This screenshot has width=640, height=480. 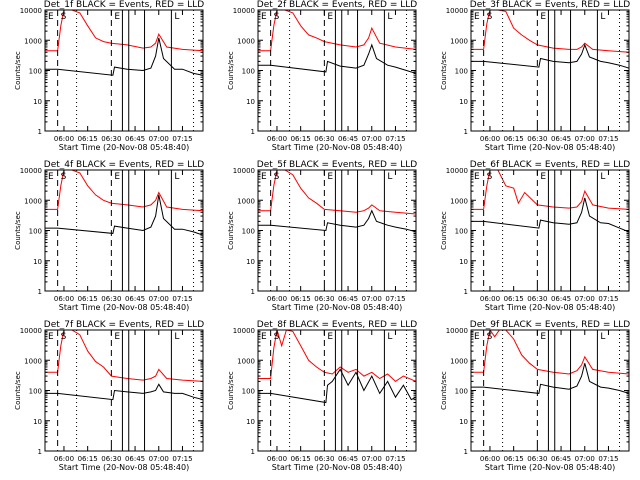 What do you see at coordinates (337, 165) in the screenshot?
I see `panel-title: Det_5f BLACK = Events, RED = LLD` at bounding box center [337, 165].